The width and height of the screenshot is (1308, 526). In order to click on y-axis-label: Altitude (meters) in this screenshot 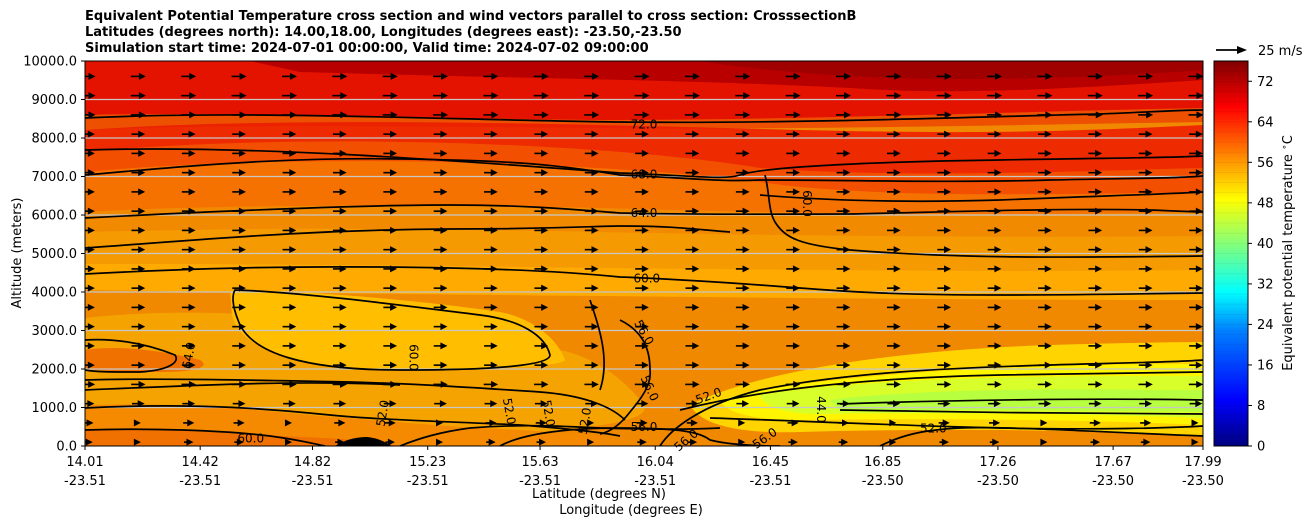, I will do `click(17, 253)`.